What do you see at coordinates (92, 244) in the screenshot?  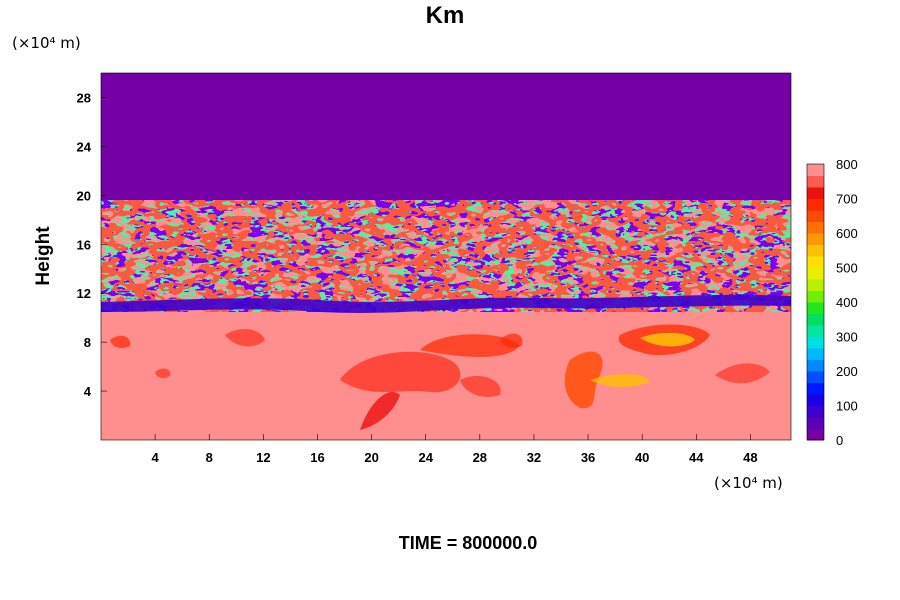 I see `y-axis-ticks: 4 8 12 16 20 24 28` at bounding box center [92, 244].